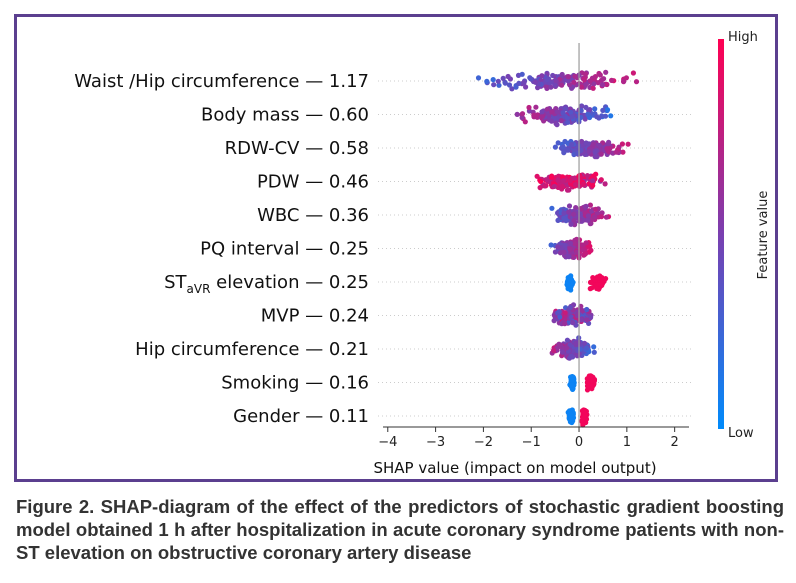 The image size is (796, 583). I want to click on x-tick-label: −2, so click(483, 442).